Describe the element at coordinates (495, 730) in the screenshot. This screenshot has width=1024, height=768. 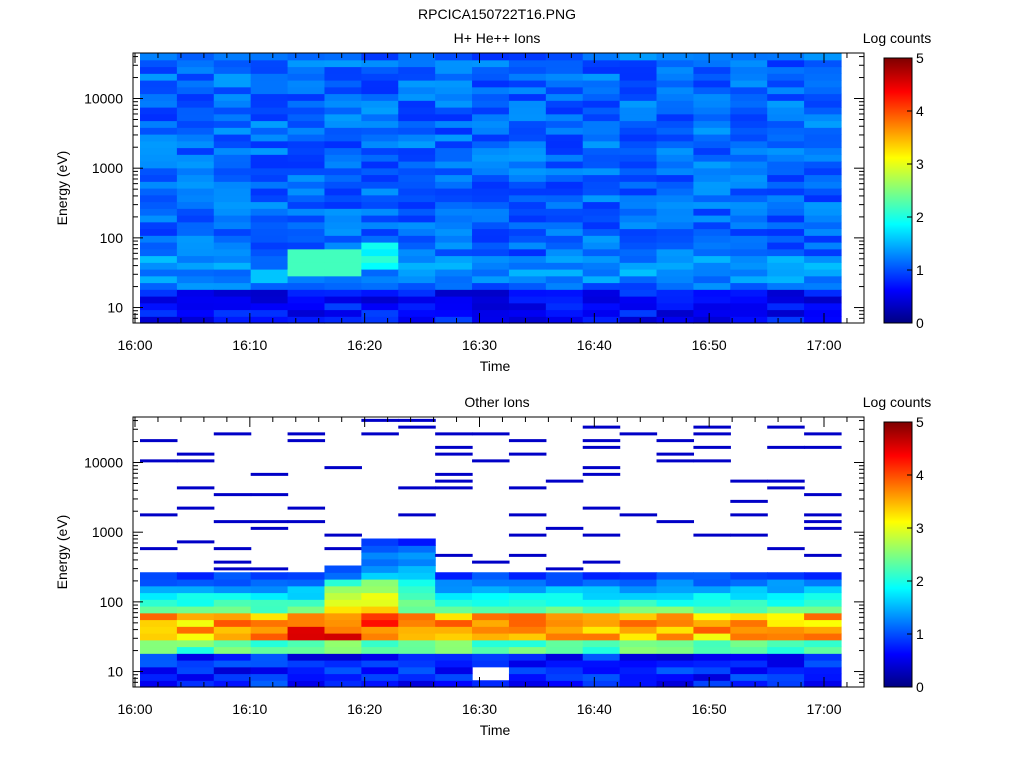
I see `x-axis-label: Time` at that location.